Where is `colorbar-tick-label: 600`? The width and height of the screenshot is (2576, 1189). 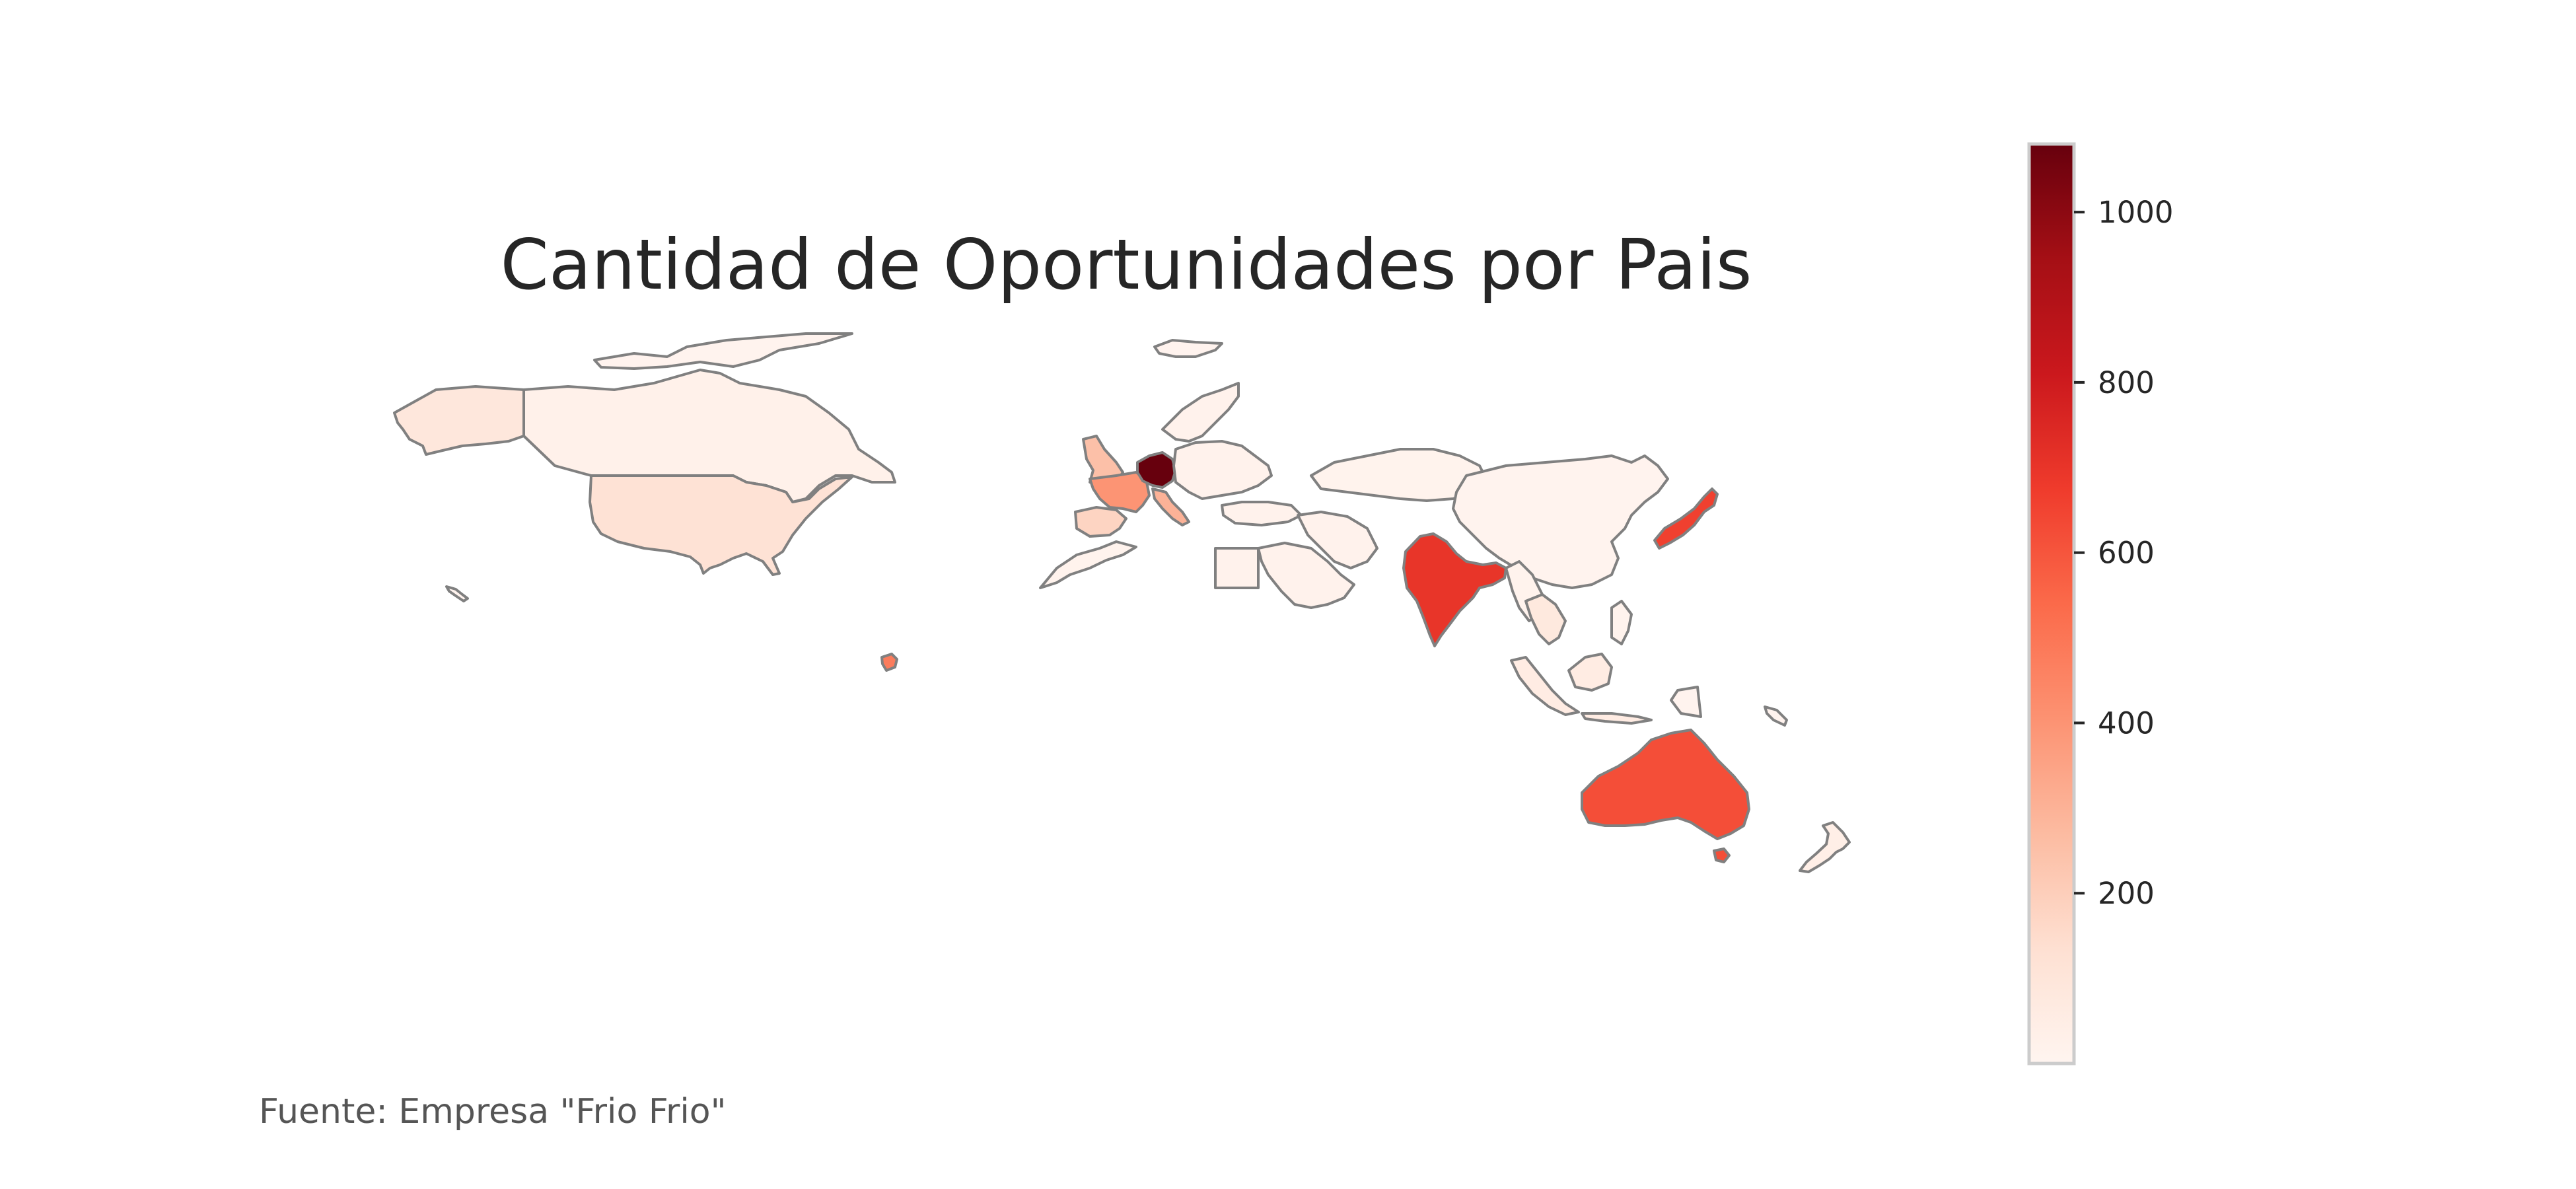 colorbar-tick-label: 600 is located at coordinates (2126, 553).